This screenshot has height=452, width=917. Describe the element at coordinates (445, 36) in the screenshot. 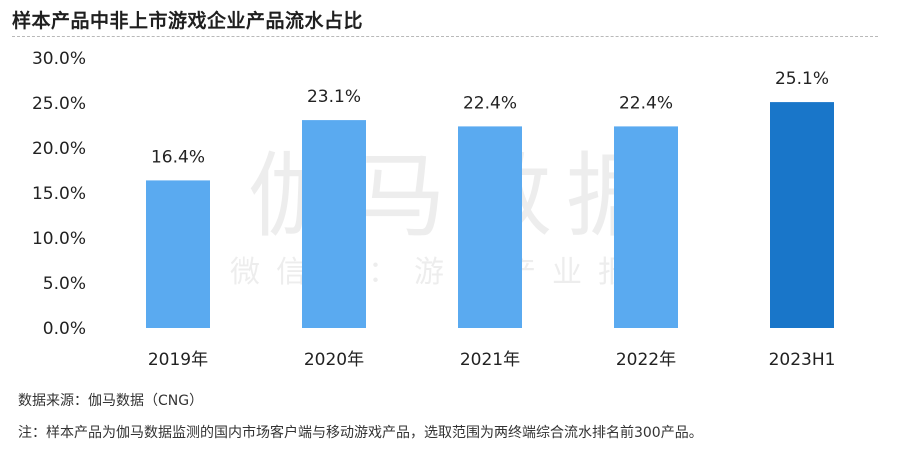

I see `title-divider` at that location.